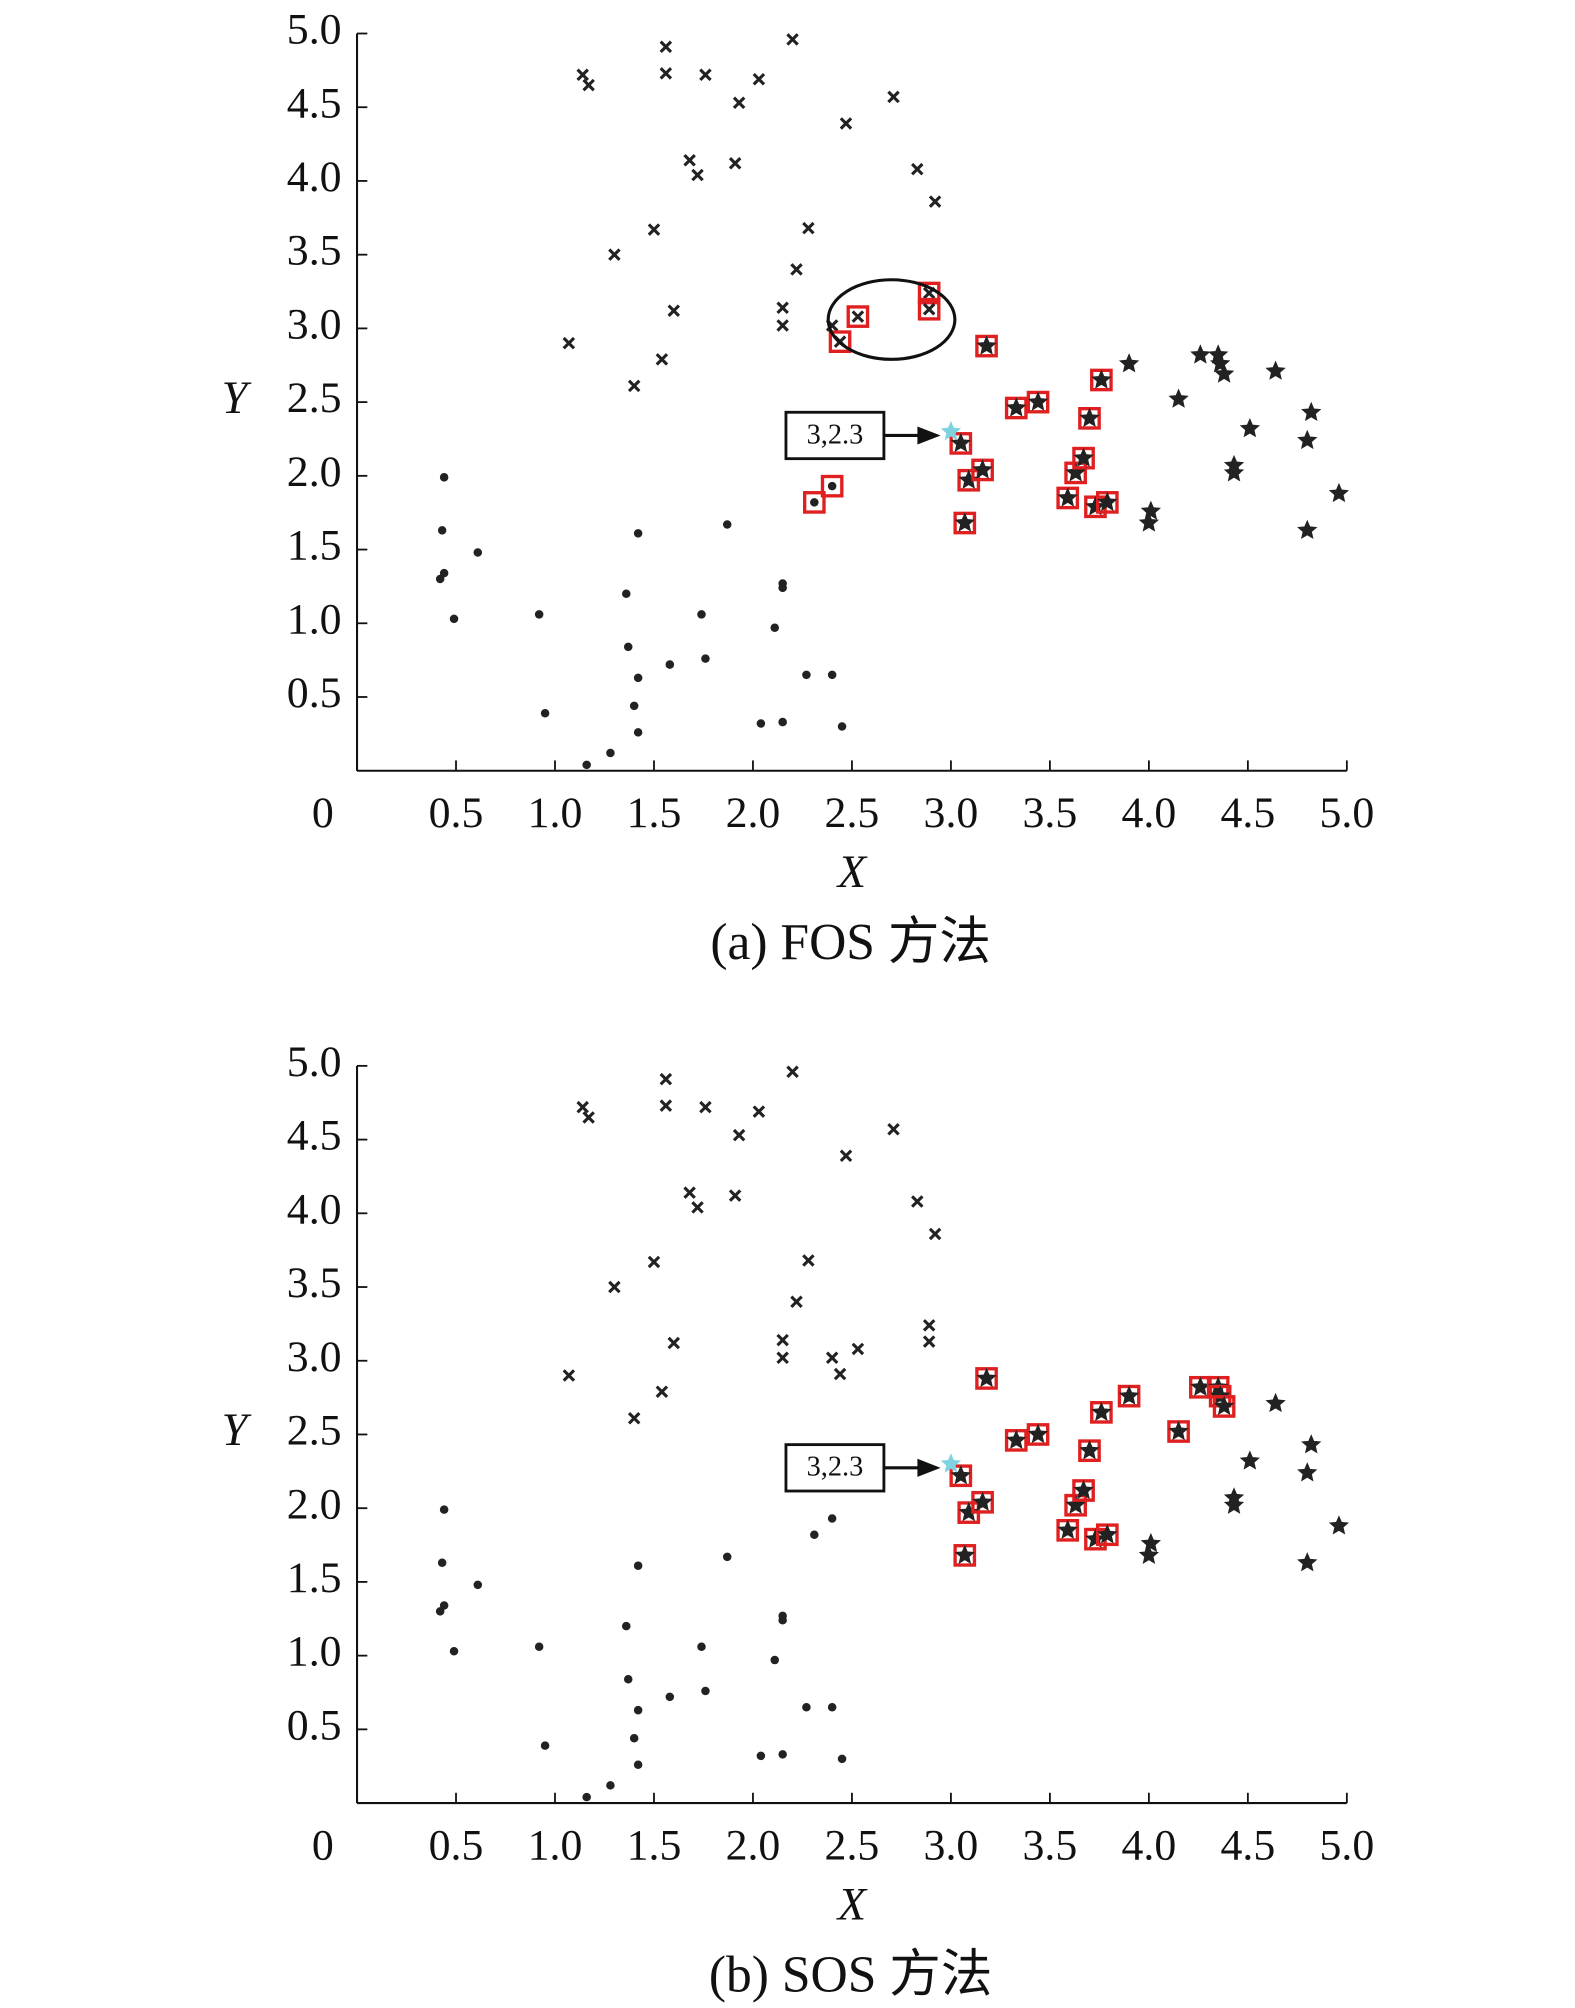  Describe the element at coordinates (850, 942) in the screenshot. I see `chart-title: (a) FOS 方法` at that location.